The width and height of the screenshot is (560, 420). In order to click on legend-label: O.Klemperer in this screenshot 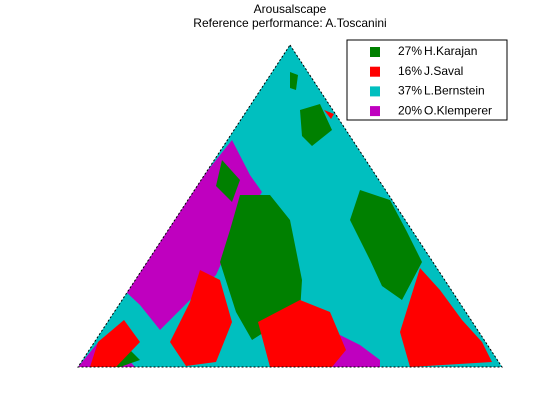, I will do `click(458, 110)`.